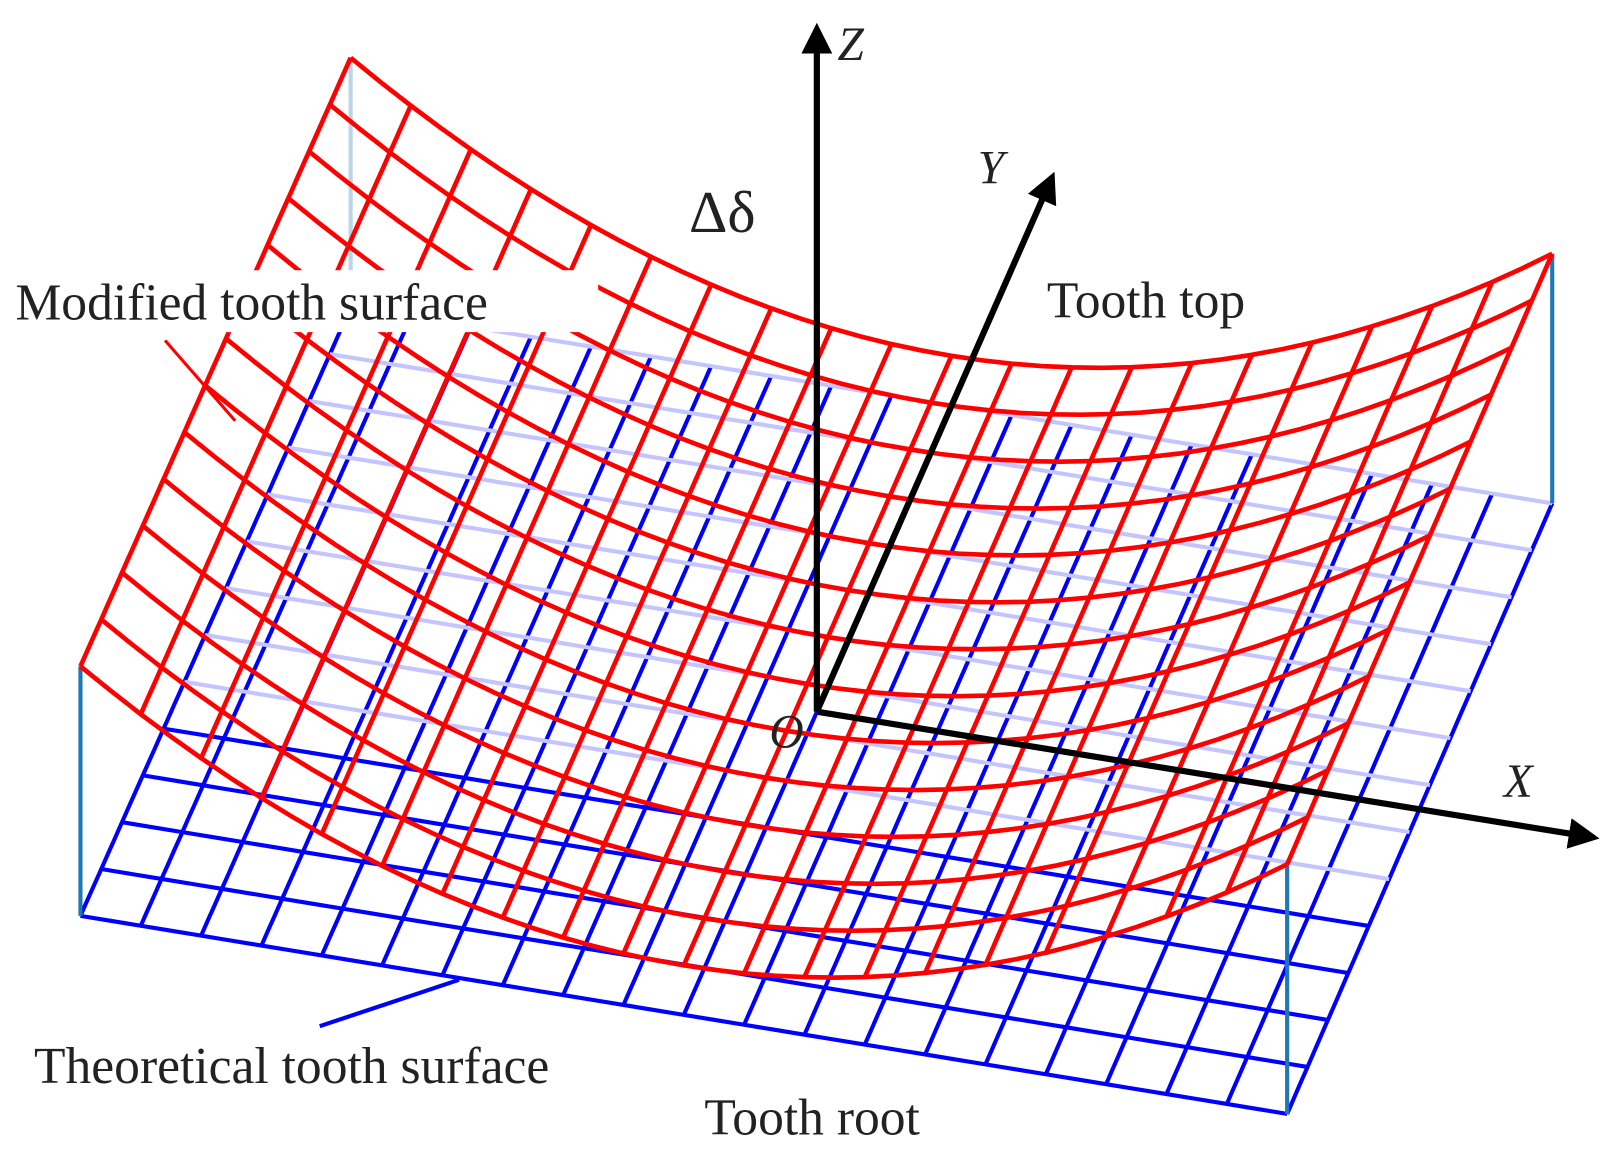  I want to click on label-bg, so click(304, 301).